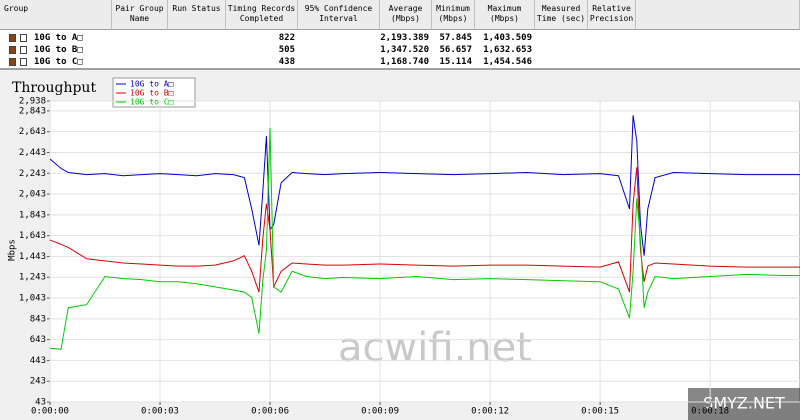 This screenshot has width=800, height=420. Describe the element at coordinates (152, 102) in the screenshot. I see `legend-label: 10G to C□` at that location.